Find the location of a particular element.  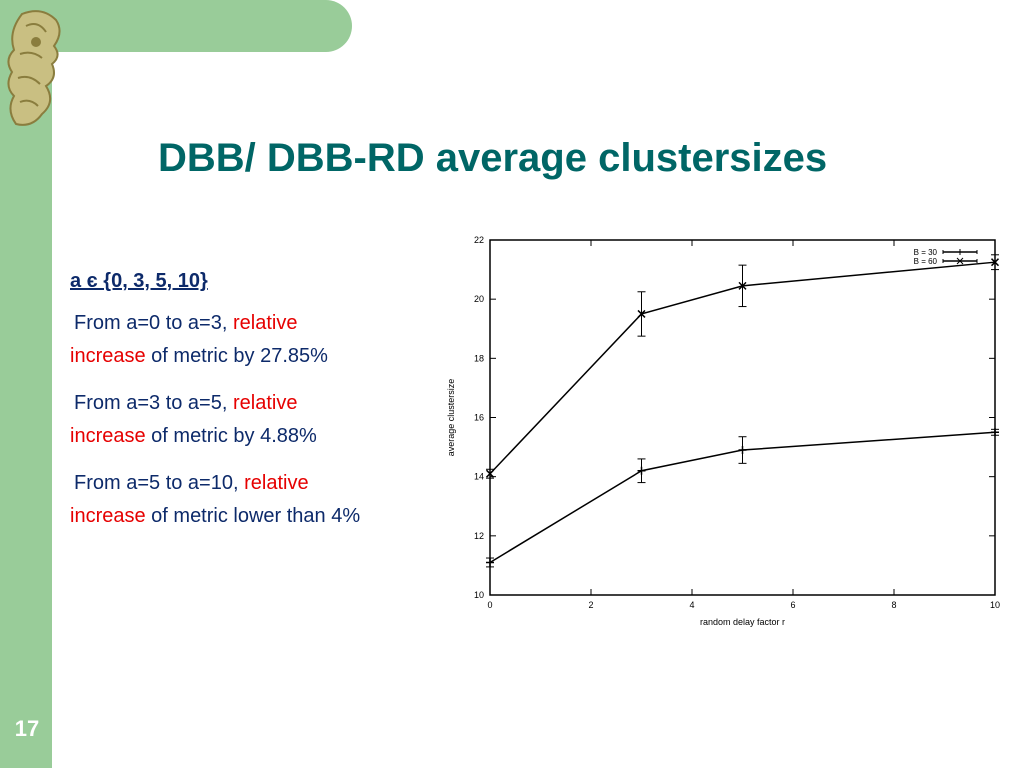

y-tick-label: 12 is located at coordinates (479, 536).